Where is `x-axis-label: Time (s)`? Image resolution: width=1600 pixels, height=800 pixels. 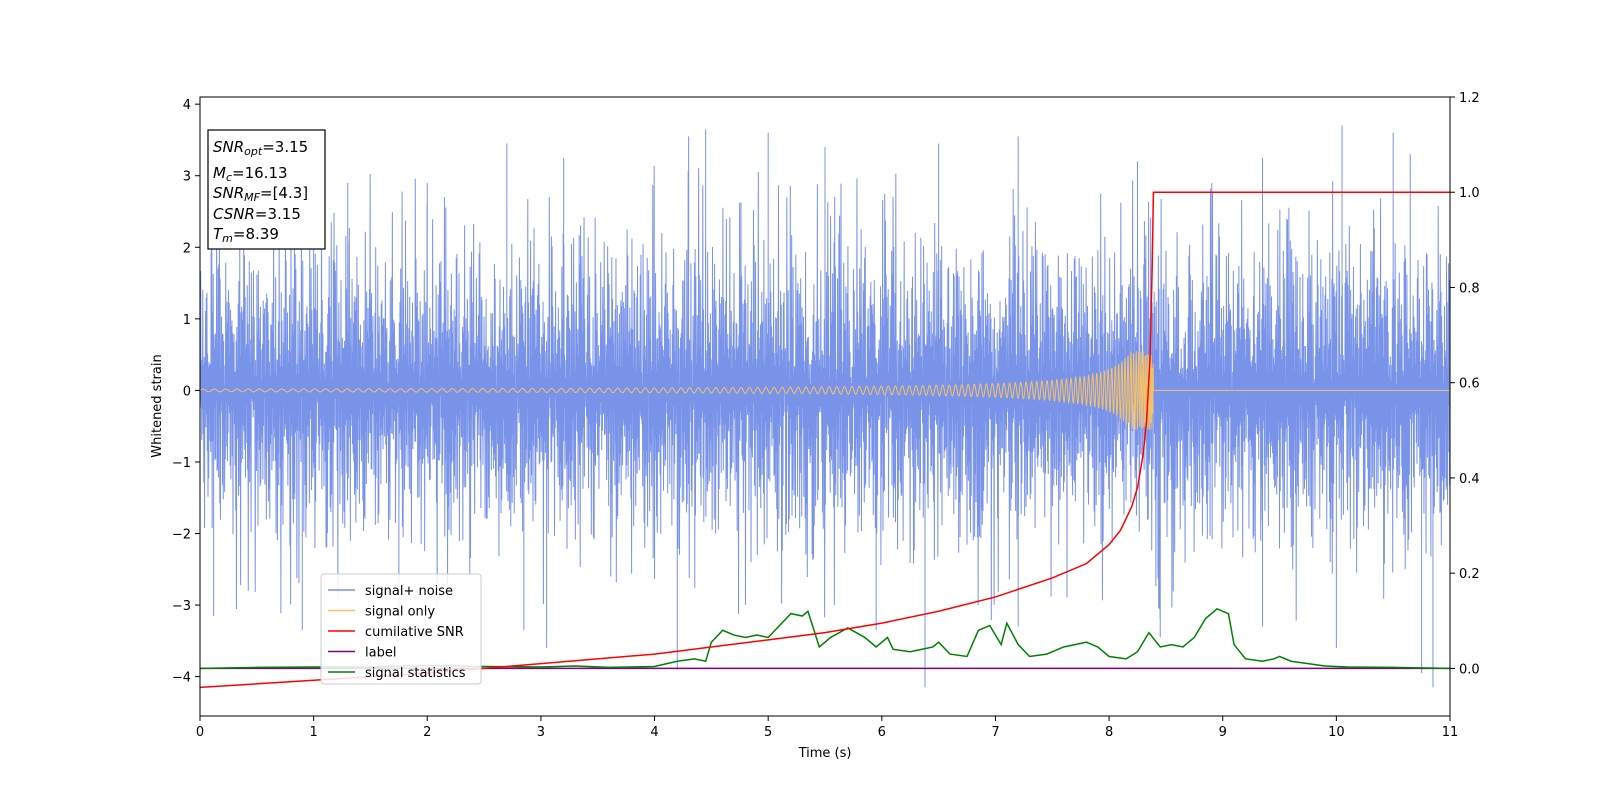
x-axis-label: Time (s) is located at coordinates (825, 753).